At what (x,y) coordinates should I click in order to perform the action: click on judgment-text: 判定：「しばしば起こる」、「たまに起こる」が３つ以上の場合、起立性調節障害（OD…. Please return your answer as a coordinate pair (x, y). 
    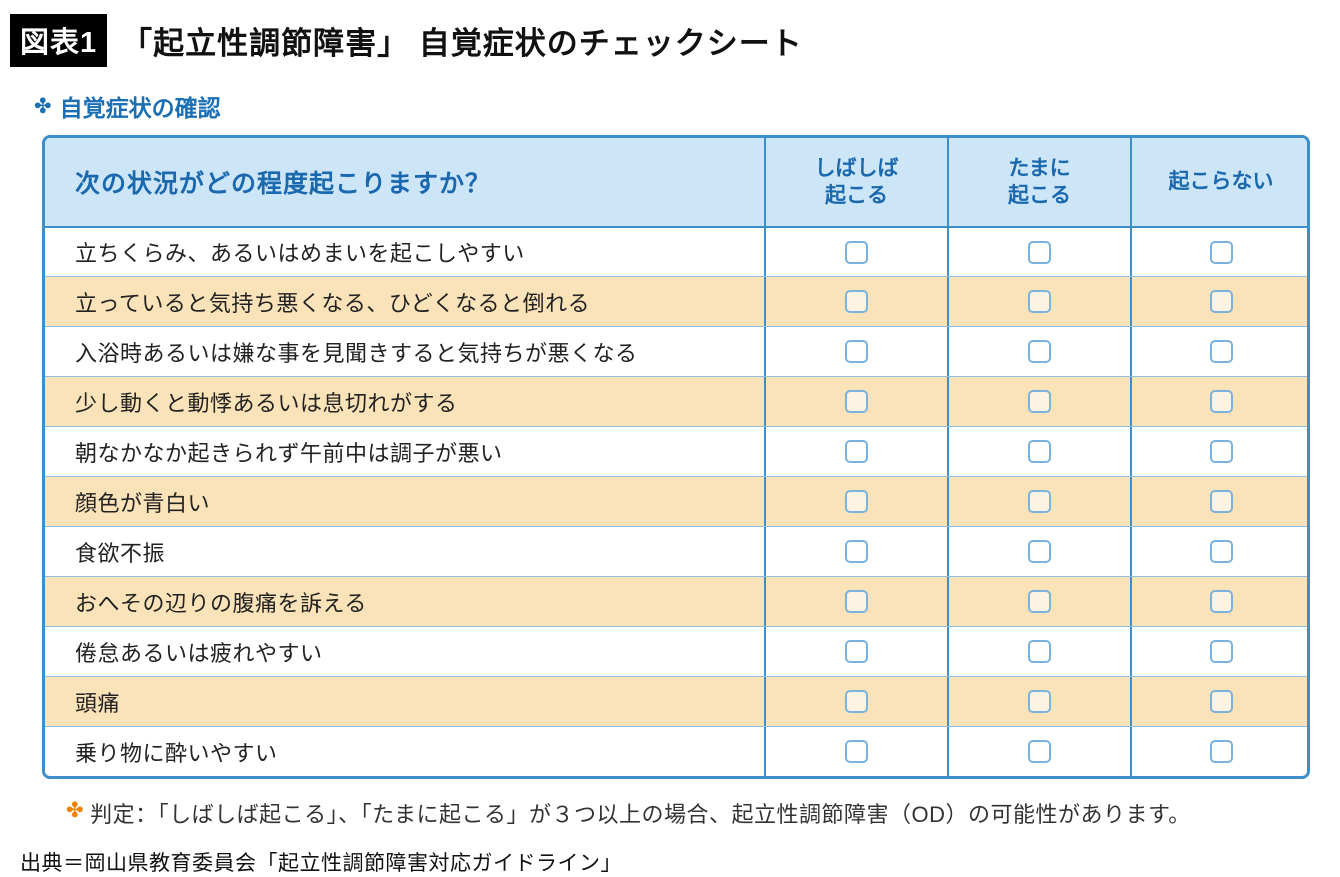
    Looking at the image, I should click on (640, 814).